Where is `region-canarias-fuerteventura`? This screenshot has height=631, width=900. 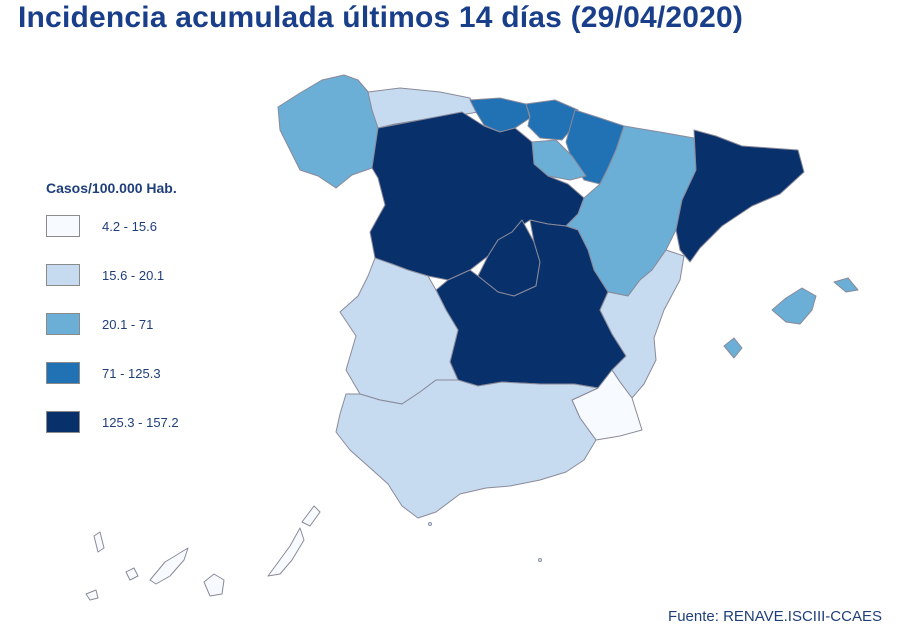
region-canarias-fuerteventura is located at coordinates (286, 552).